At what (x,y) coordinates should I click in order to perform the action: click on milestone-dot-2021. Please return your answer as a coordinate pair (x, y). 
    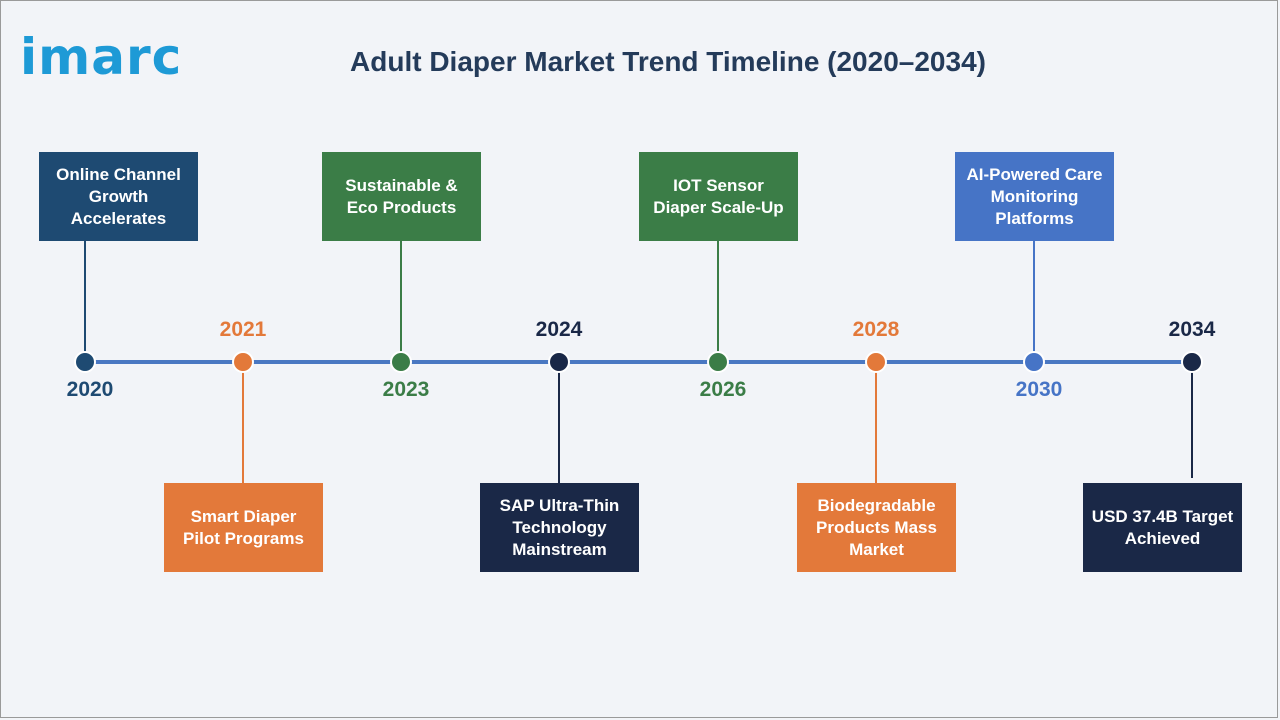
    Looking at the image, I should click on (243, 362).